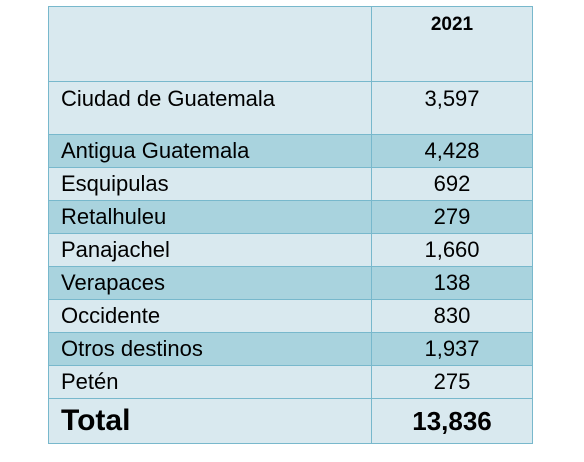  Describe the element at coordinates (210, 421) in the screenshot. I see `total-label-cell: Total` at that location.